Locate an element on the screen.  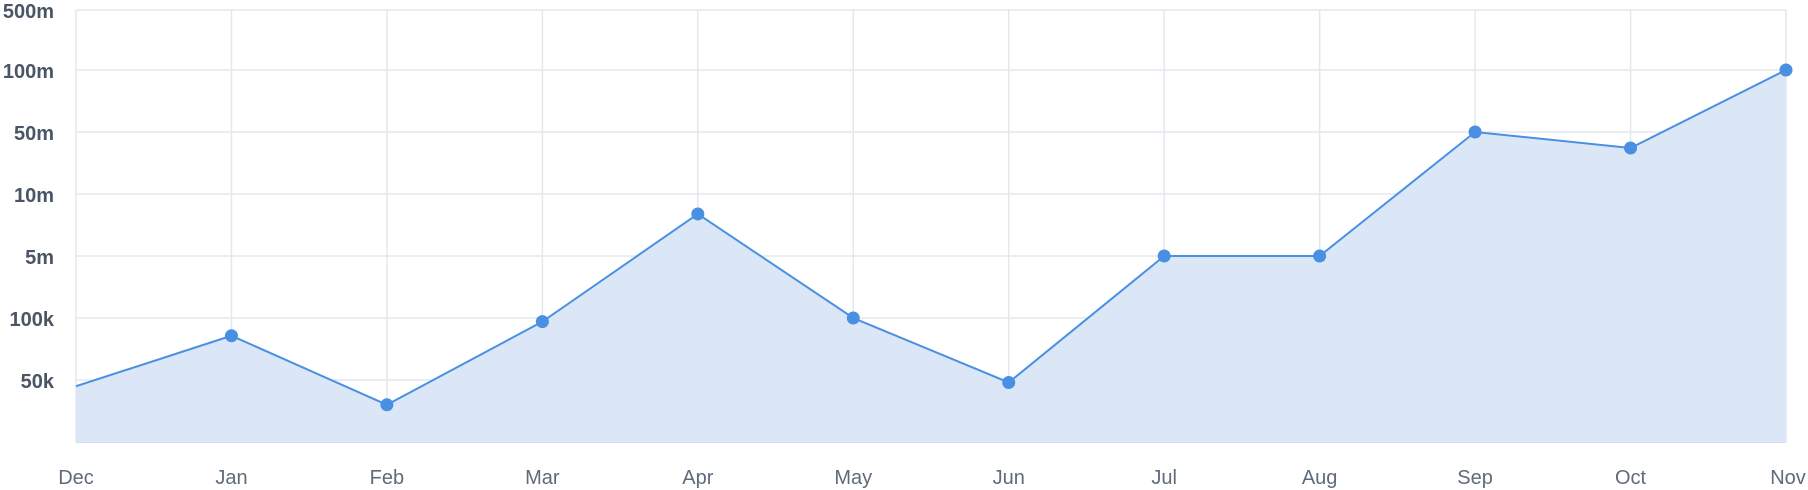
data-point-may is located at coordinates (853, 318).